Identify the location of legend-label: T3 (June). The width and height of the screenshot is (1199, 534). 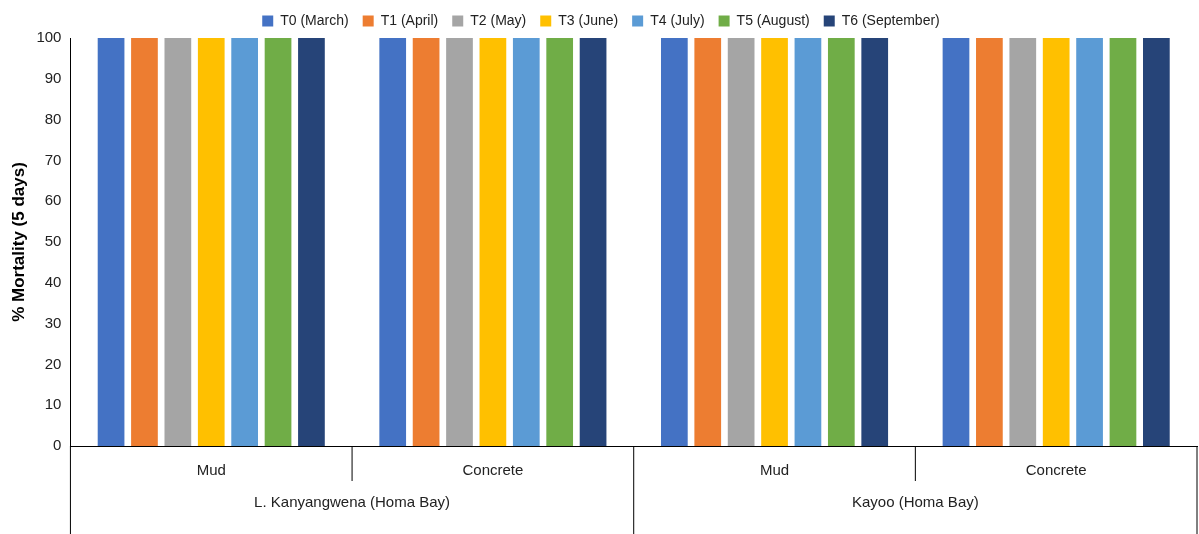
(588, 19).